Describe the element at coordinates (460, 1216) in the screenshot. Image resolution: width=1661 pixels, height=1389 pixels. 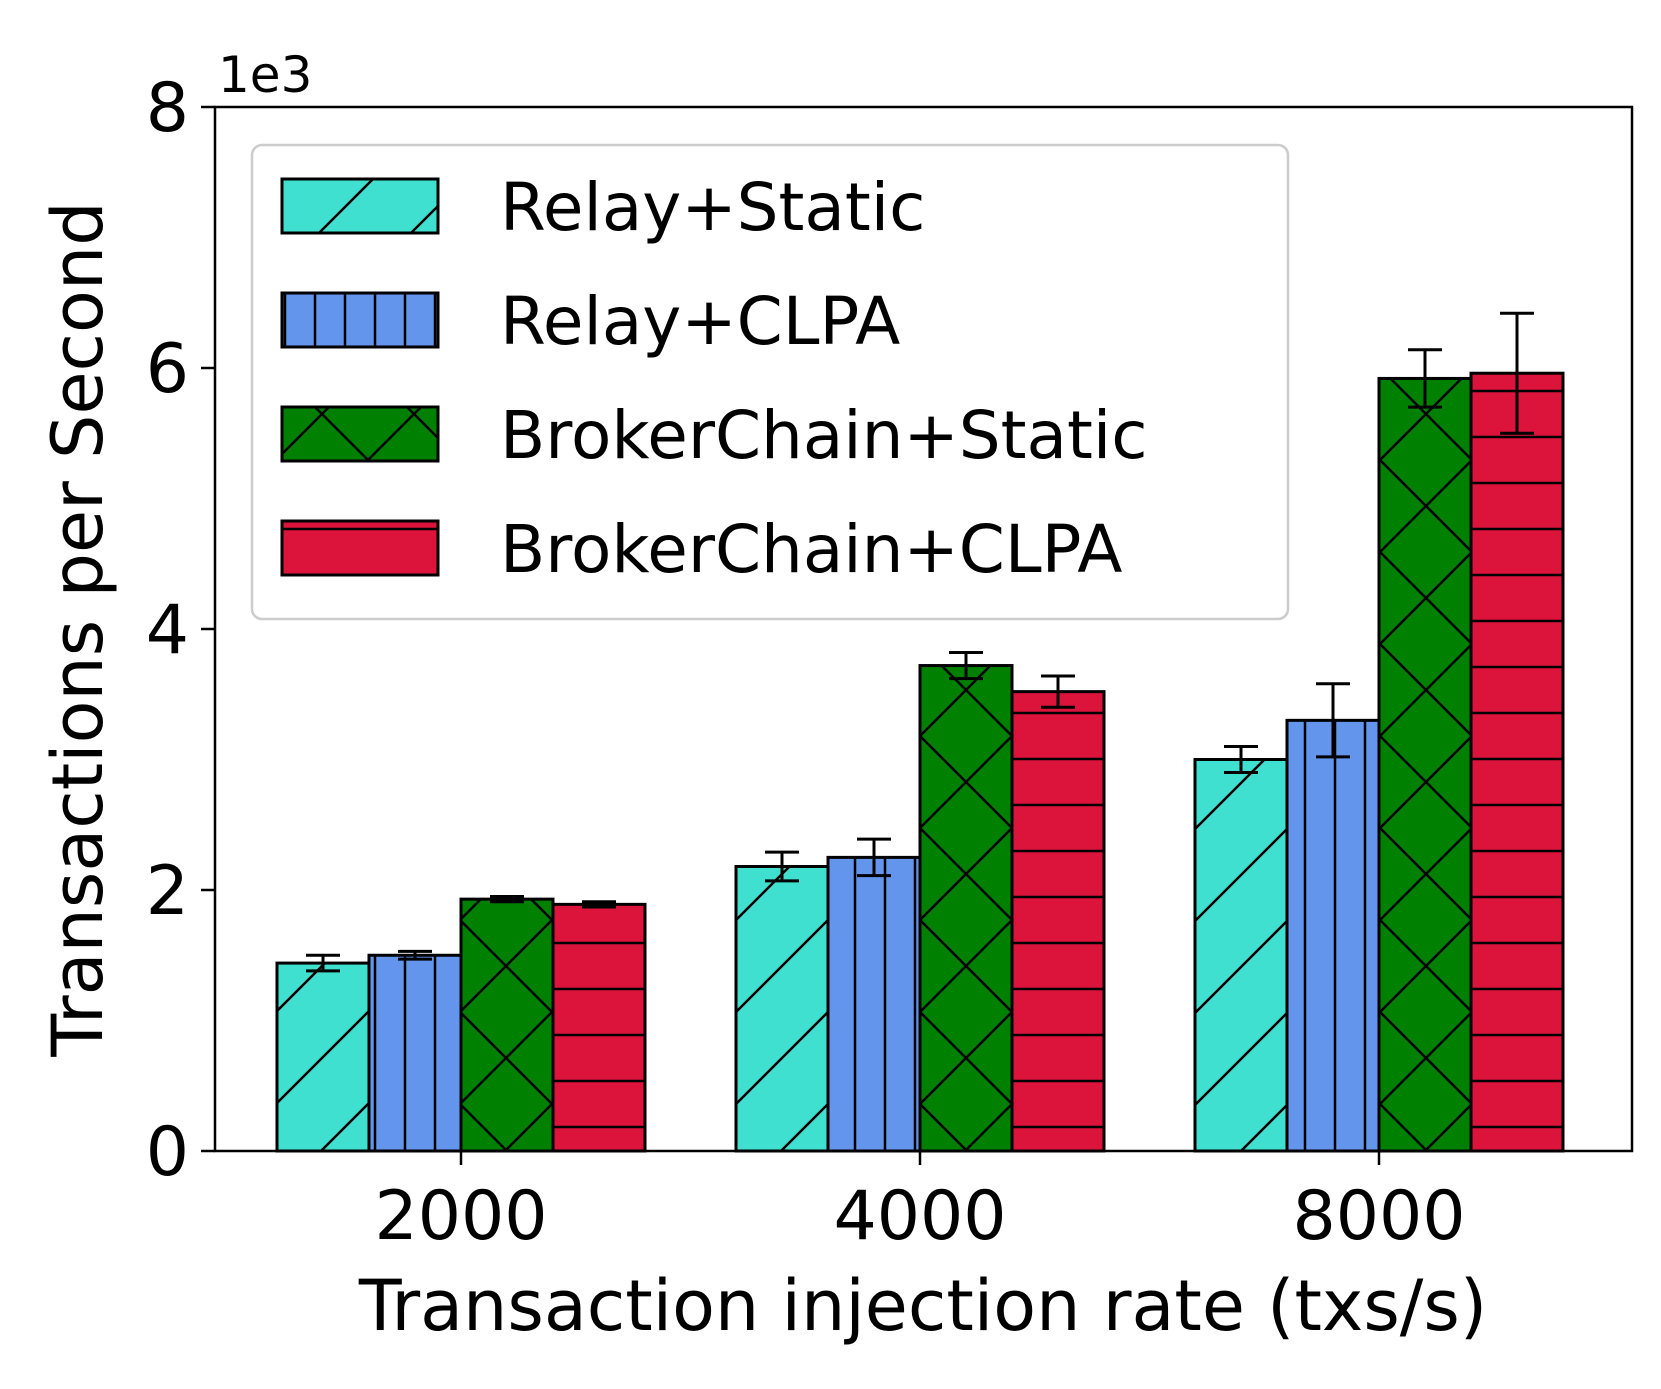
I see `x-tick-label: 2000` at that location.